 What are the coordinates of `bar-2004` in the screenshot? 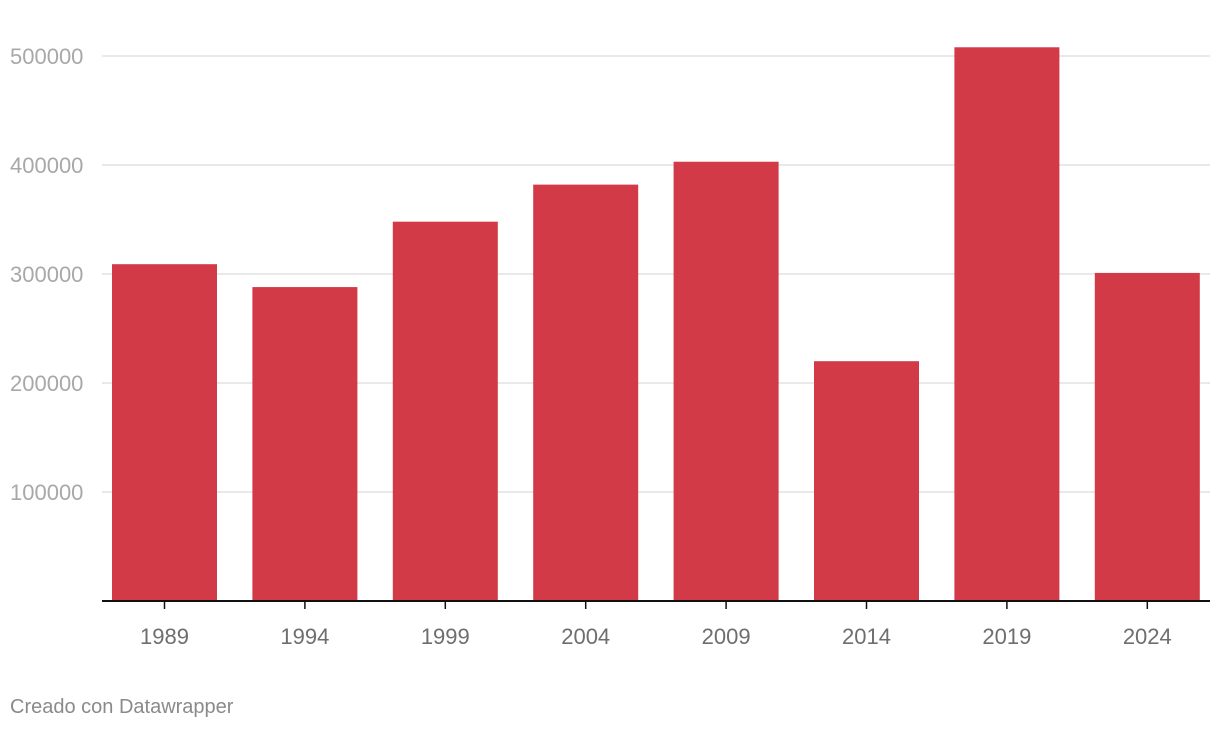 It's located at (586, 392).